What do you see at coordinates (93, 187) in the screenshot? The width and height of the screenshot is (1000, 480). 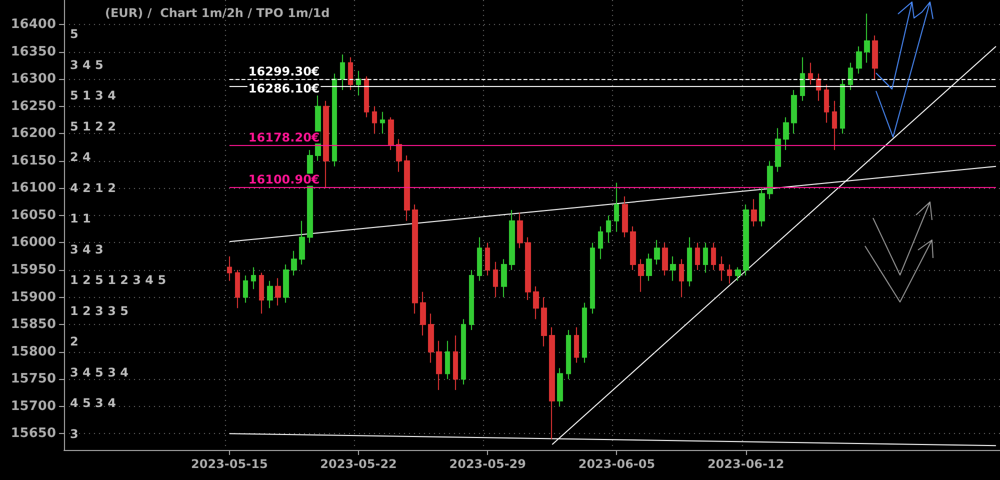 I see `annotation: 4 2 1 2` at bounding box center [93, 187].